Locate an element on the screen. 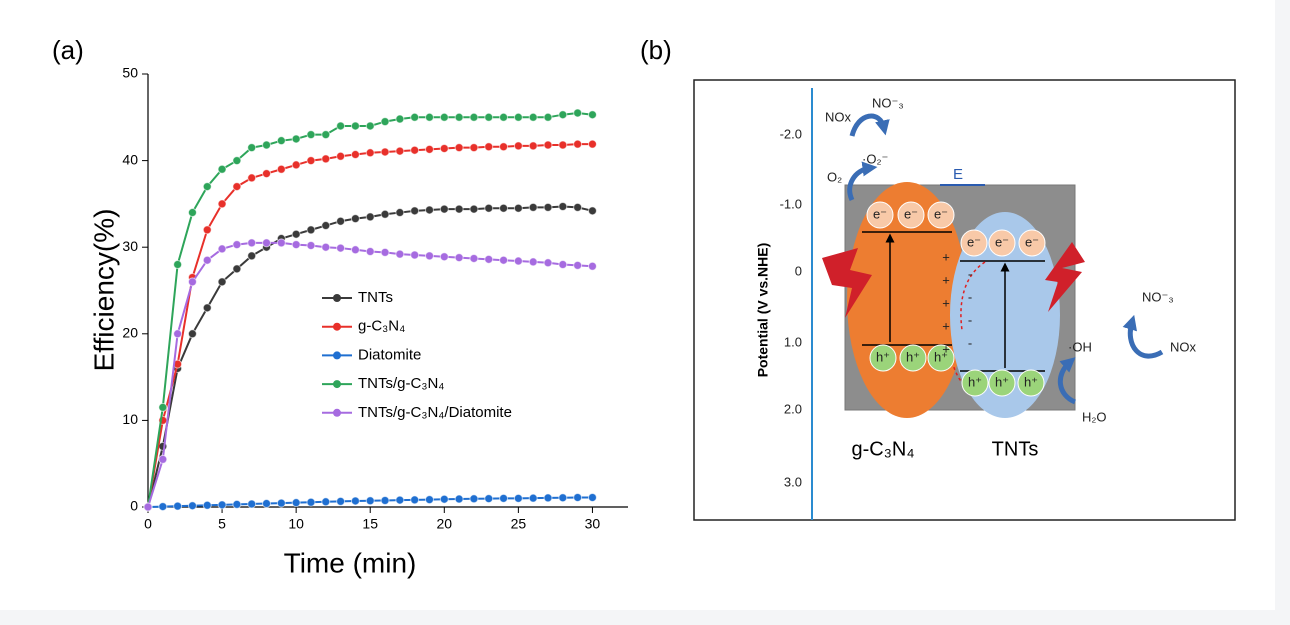 Image resolution: width=1290 pixels, height=625 pixels. y-tick-label: 10 is located at coordinates (130, 419).